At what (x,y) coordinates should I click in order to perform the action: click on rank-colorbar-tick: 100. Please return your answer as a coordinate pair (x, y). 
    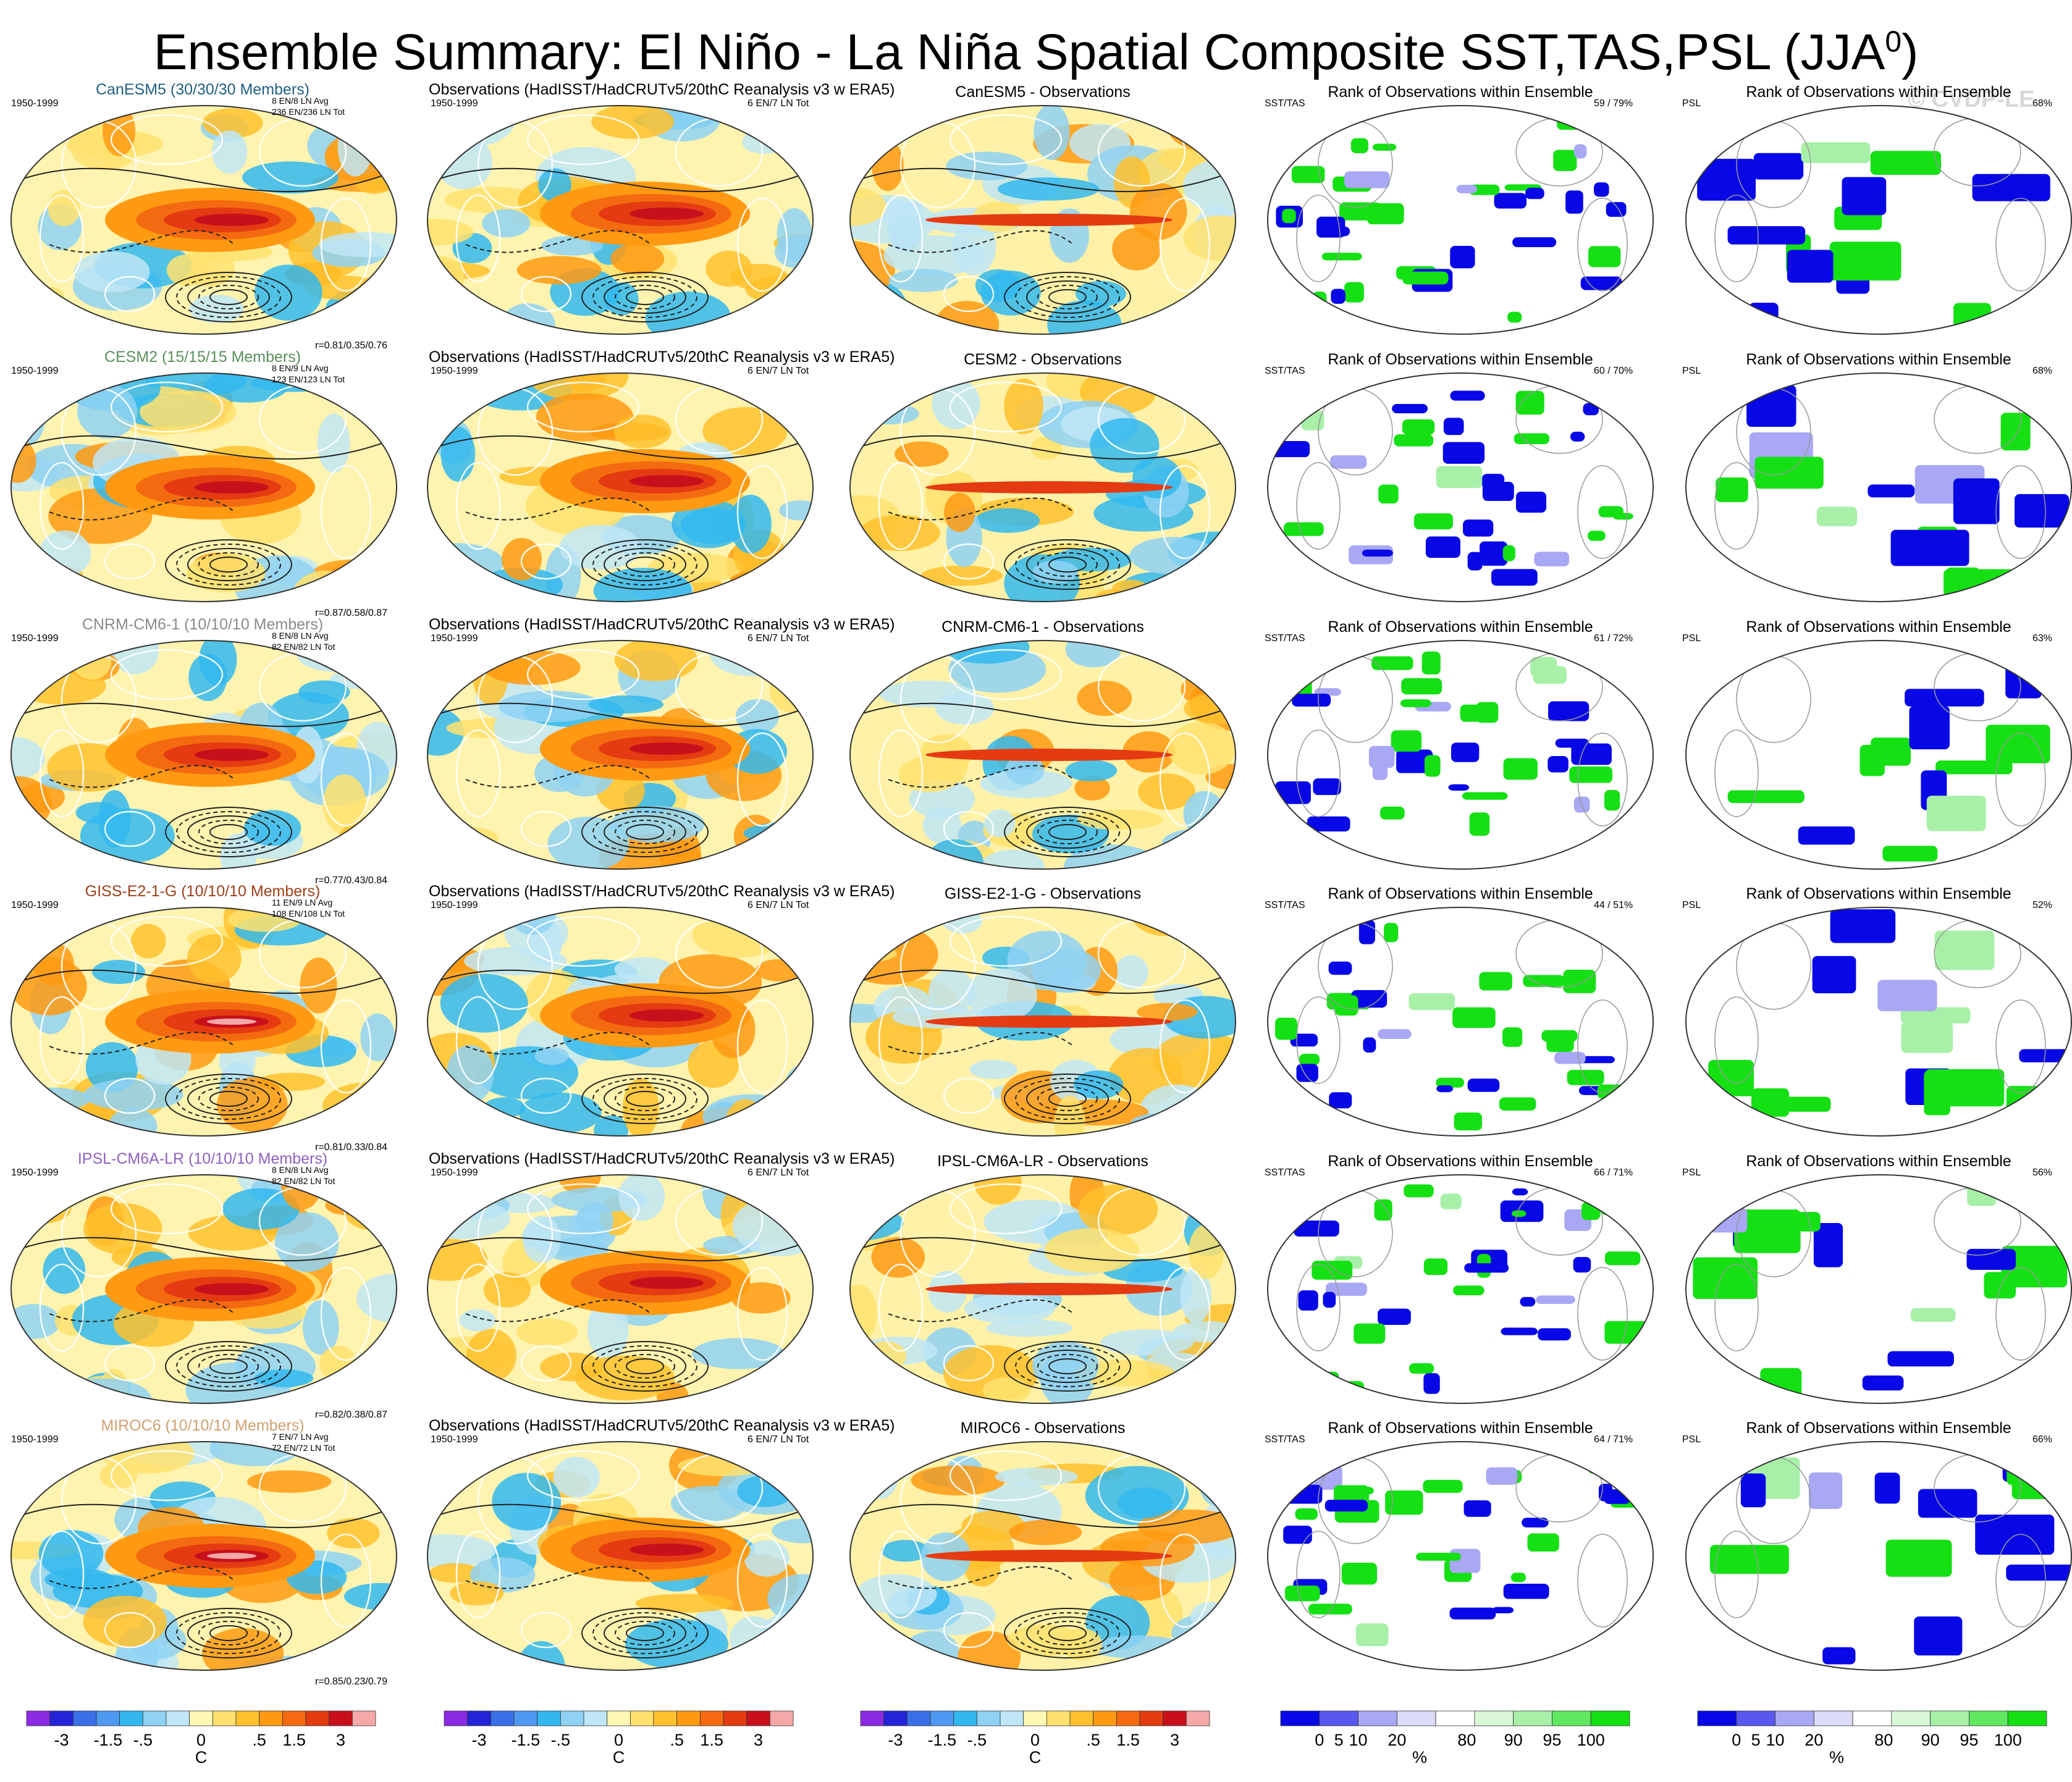
    Looking at the image, I should click on (1591, 1740).